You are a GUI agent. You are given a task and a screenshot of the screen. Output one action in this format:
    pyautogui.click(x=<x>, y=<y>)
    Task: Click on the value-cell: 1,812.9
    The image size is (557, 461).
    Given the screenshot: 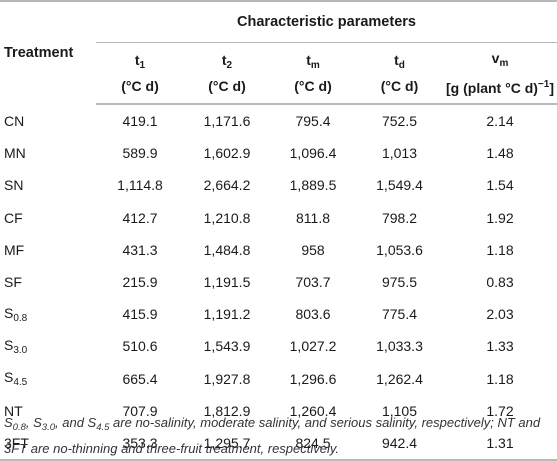 What is the action you would take?
    pyautogui.click(x=227, y=410)
    